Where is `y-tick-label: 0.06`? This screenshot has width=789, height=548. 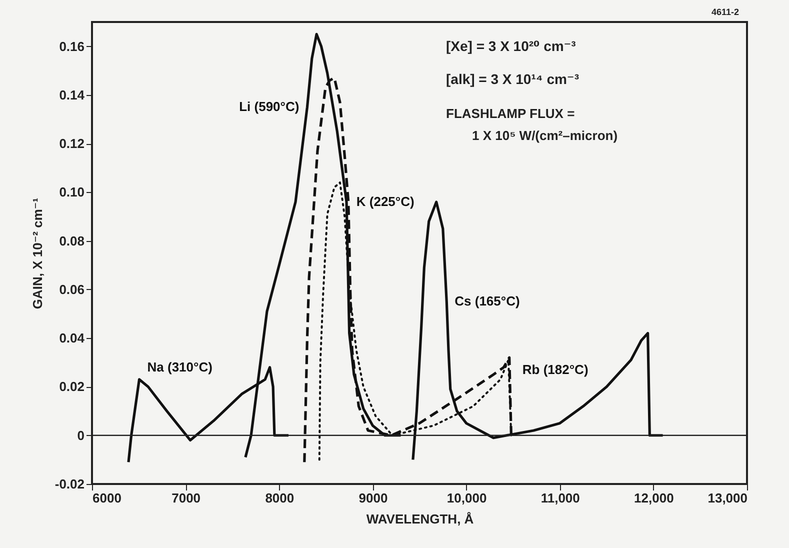 y-tick-label: 0.06 is located at coordinates (71, 289).